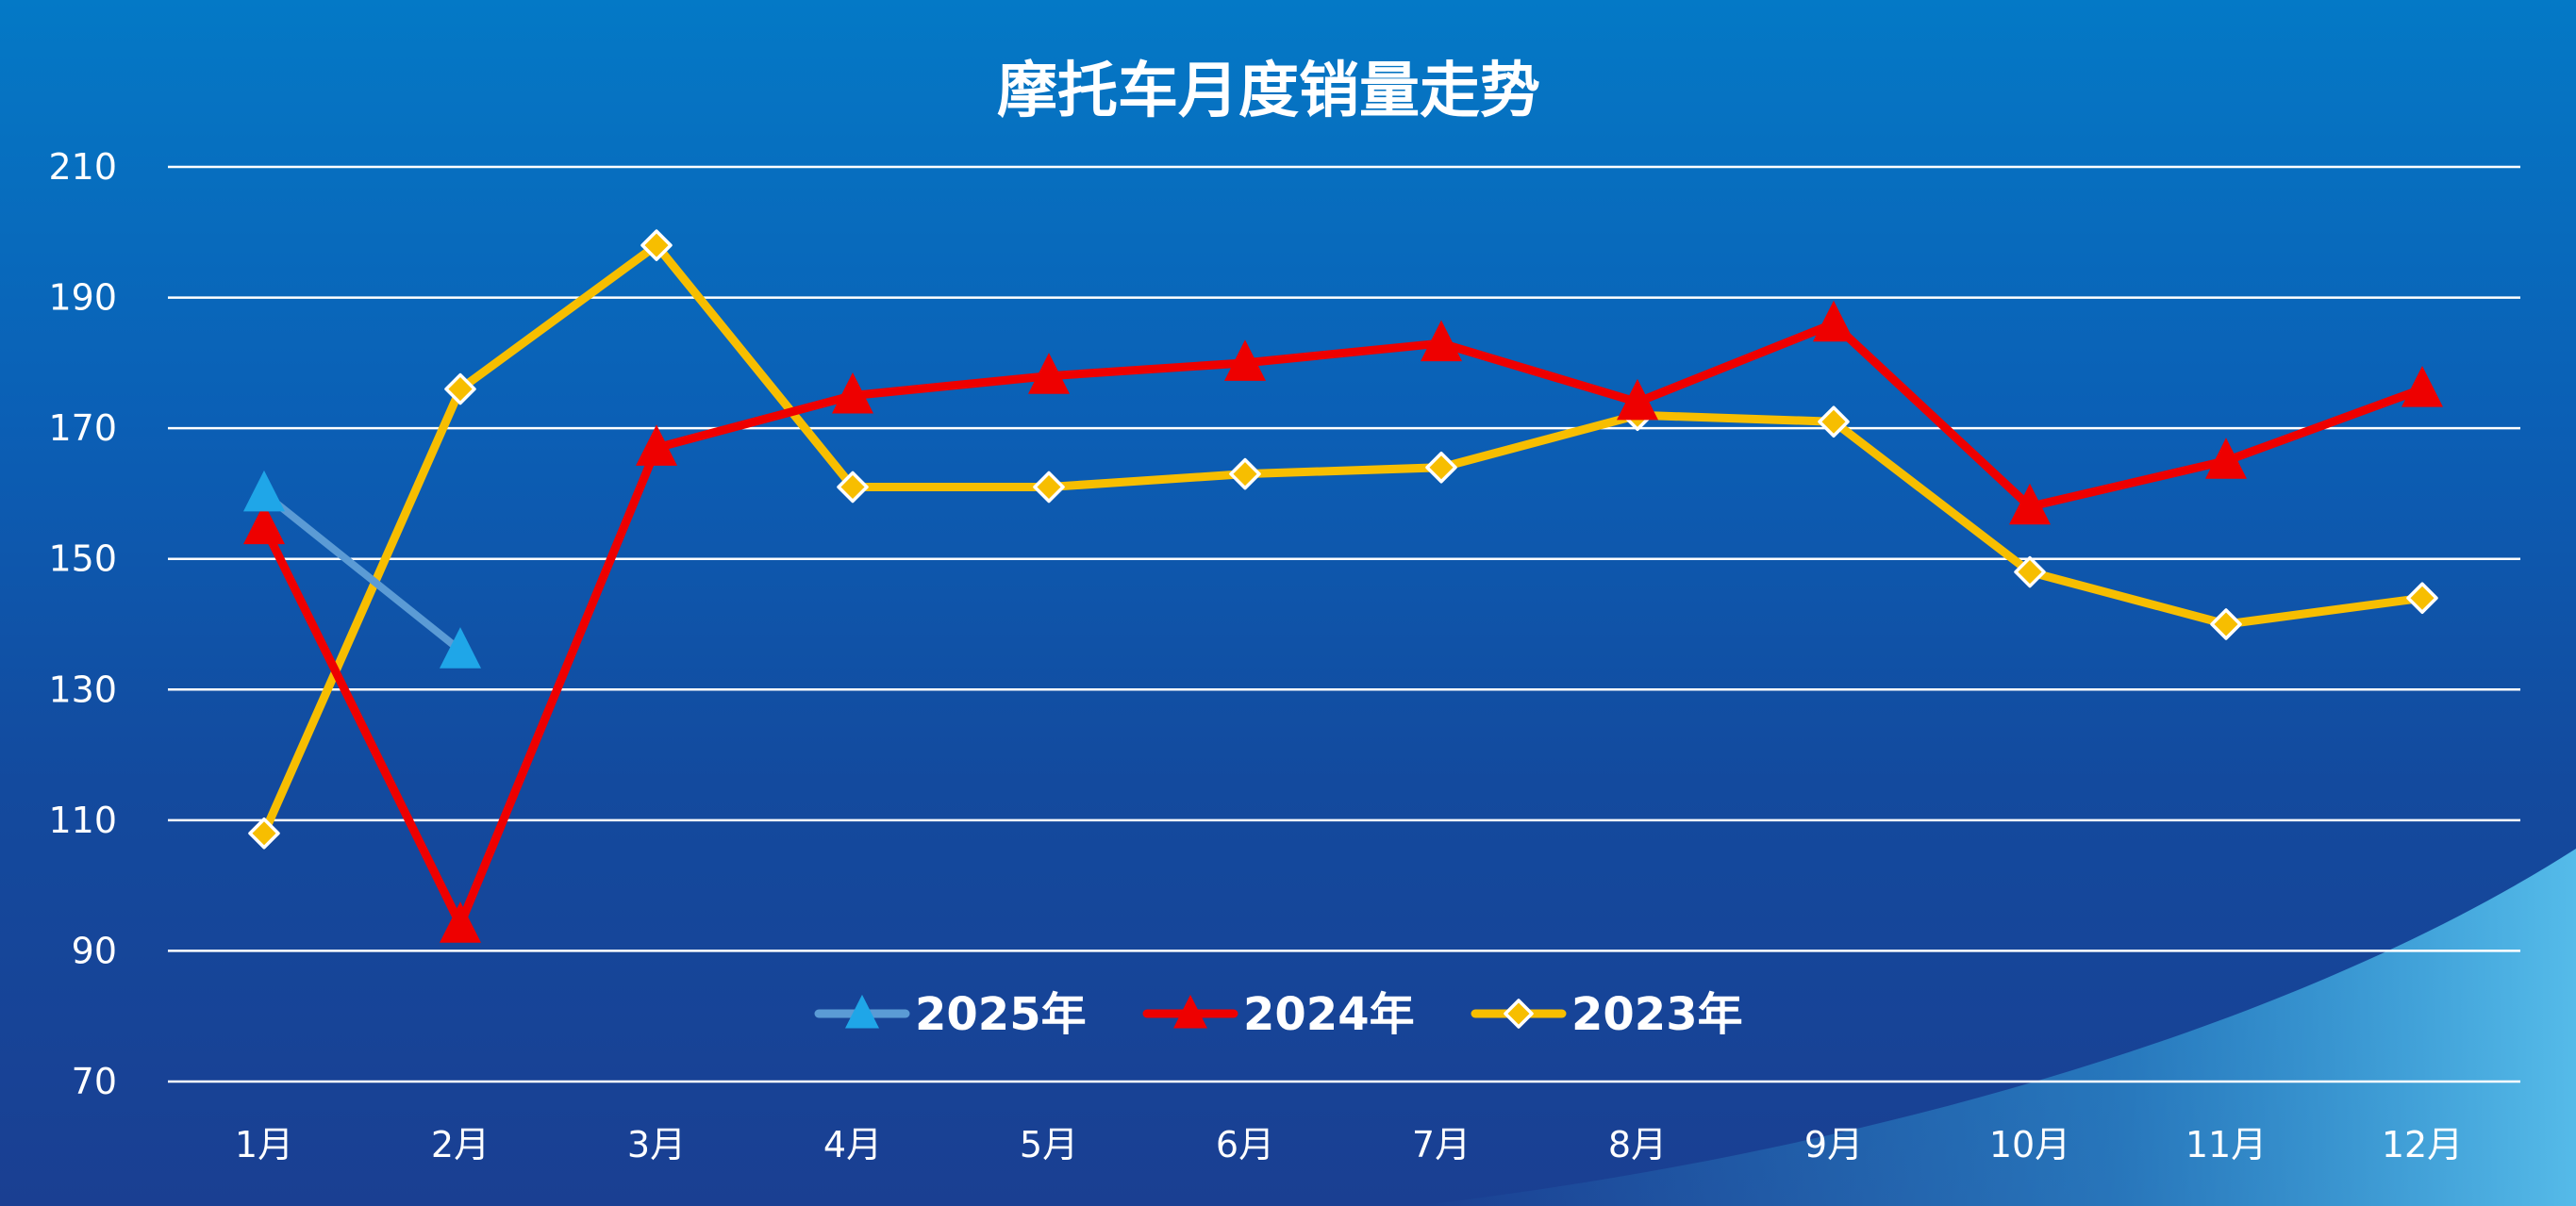  I want to click on y-tick-label: 90, so click(94, 950).